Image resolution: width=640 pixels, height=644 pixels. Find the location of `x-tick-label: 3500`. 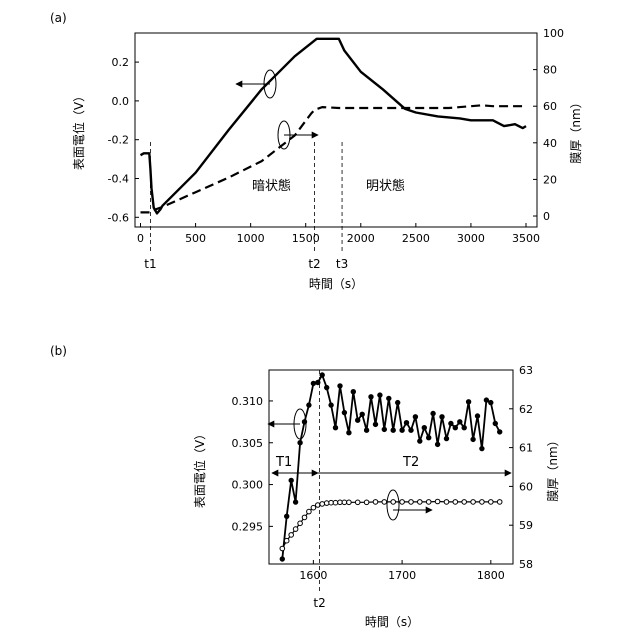

x-tick-label: 3500 is located at coordinates (526, 238).